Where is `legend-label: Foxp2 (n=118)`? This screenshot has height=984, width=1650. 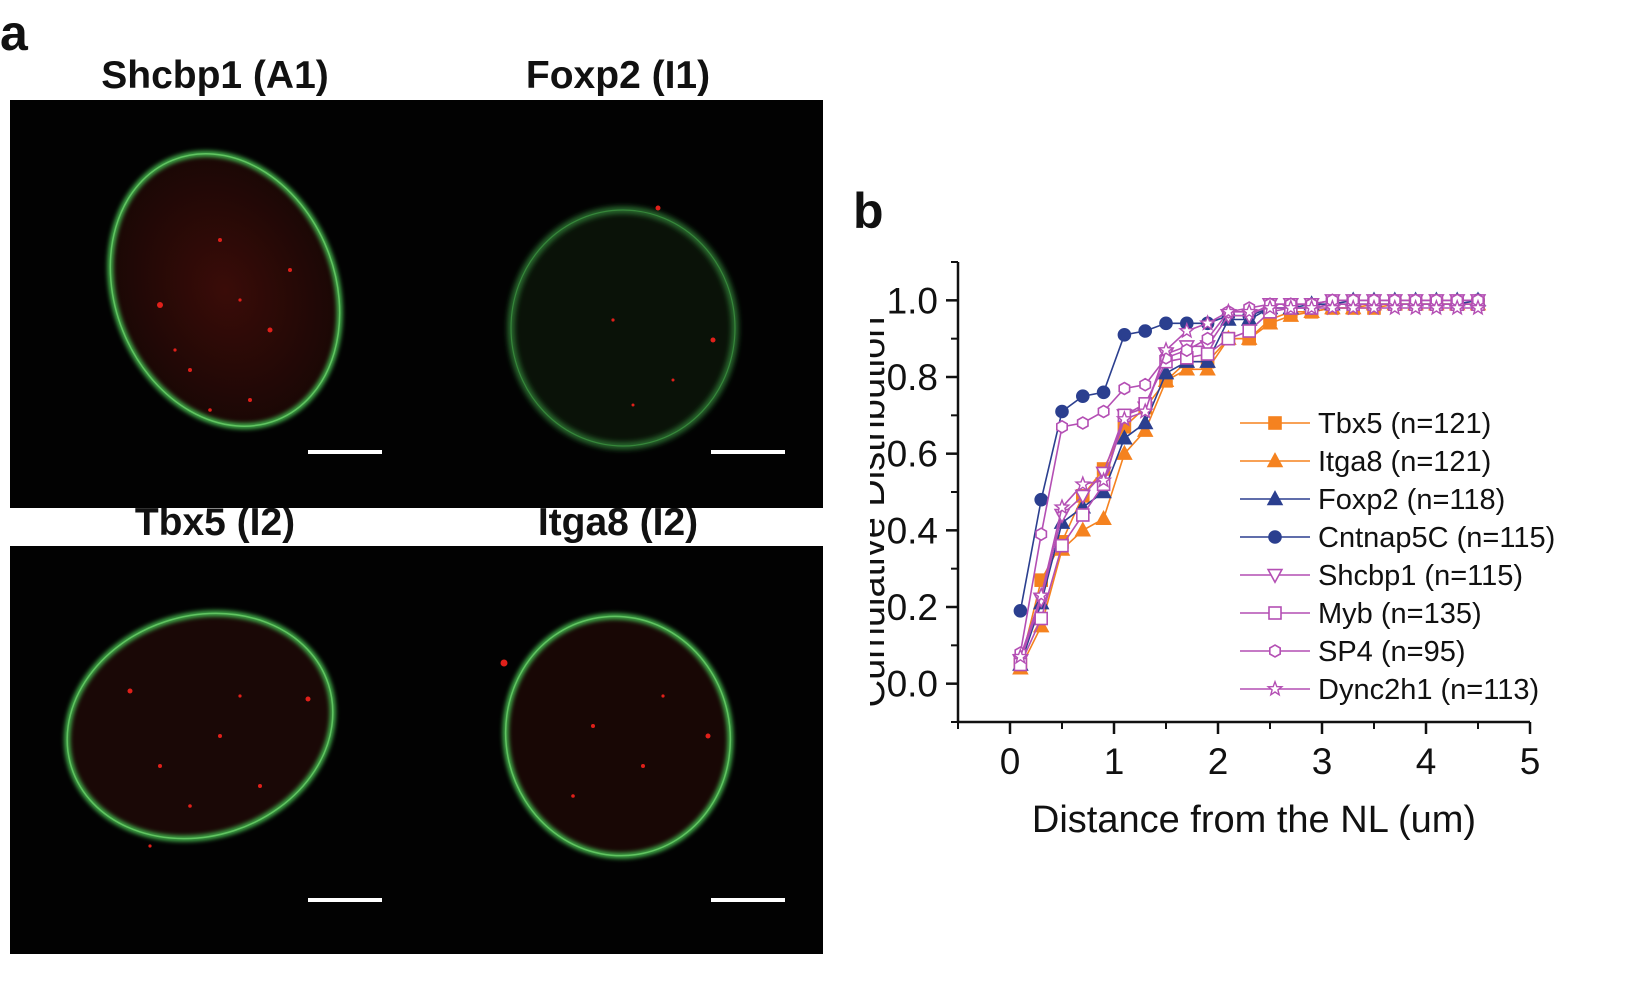 legend-label: Foxp2 (n=118) is located at coordinates (1411, 500).